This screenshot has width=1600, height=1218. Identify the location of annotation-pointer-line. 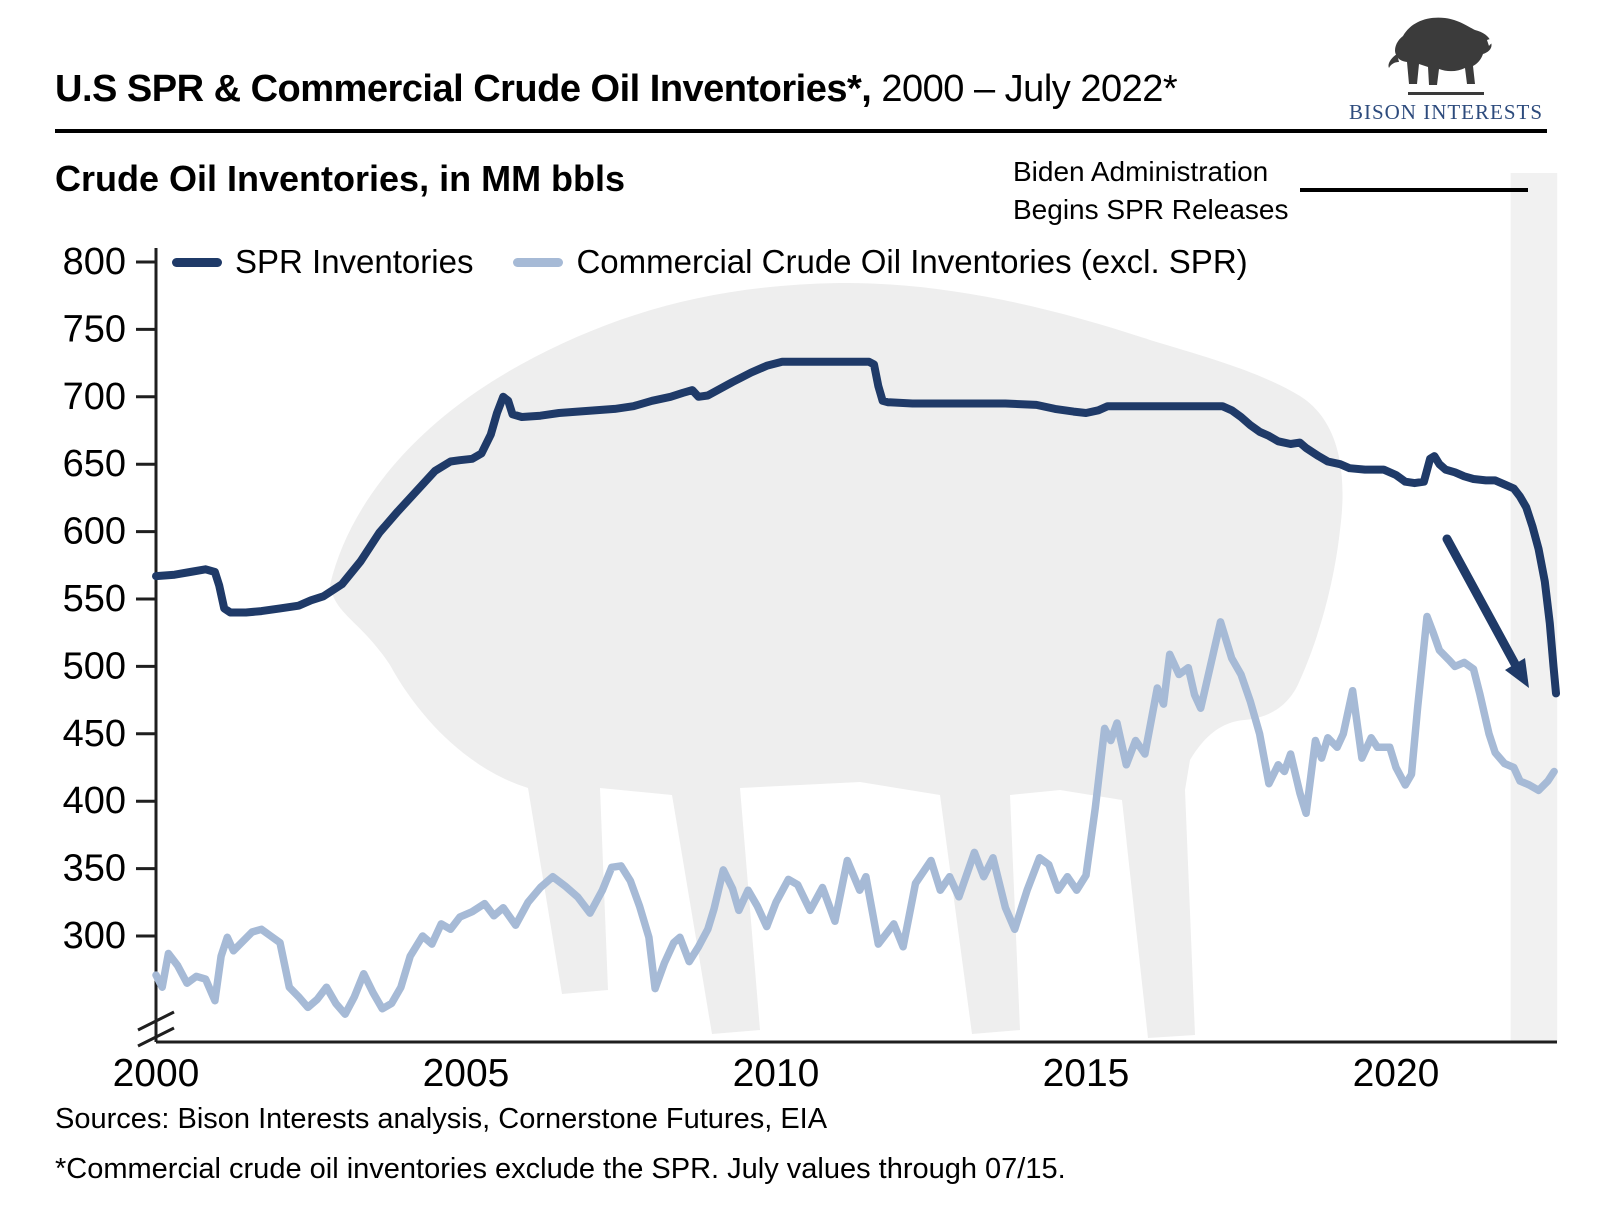
(1414, 190).